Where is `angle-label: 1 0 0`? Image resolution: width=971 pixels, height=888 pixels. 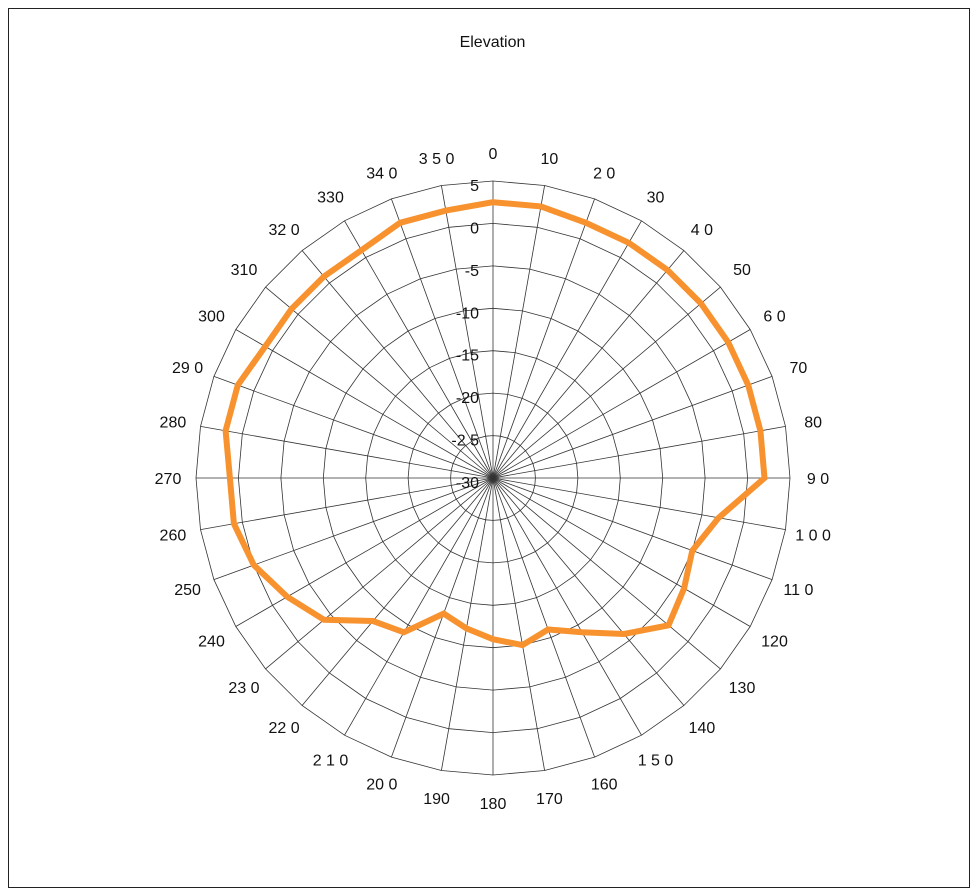 angle-label: 1 0 0 is located at coordinates (813, 535).